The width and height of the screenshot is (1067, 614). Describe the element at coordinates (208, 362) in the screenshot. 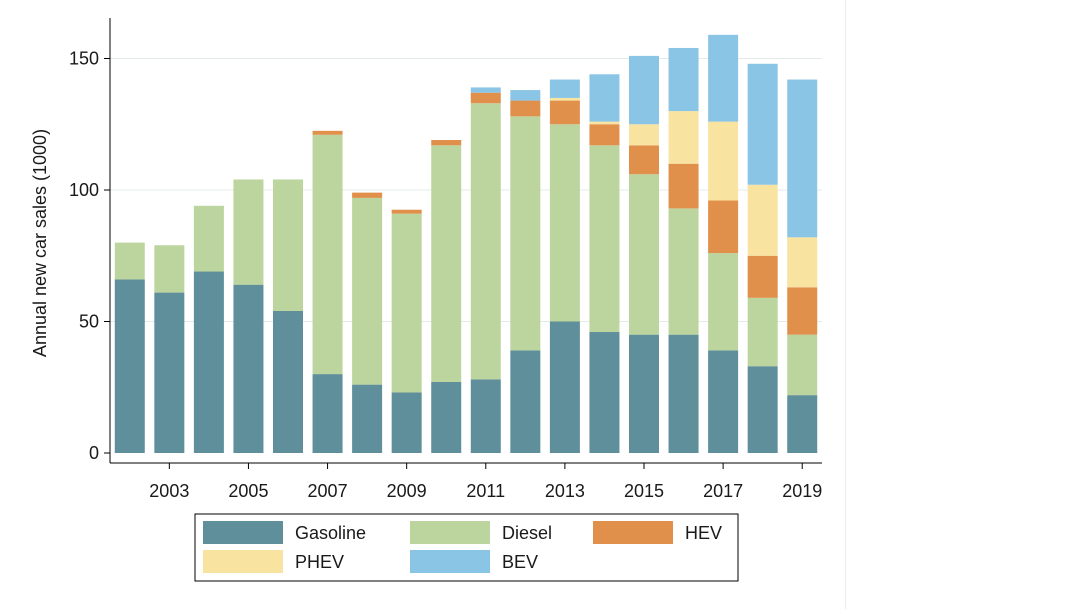

I see `bar-gasoline-2004` at that location.